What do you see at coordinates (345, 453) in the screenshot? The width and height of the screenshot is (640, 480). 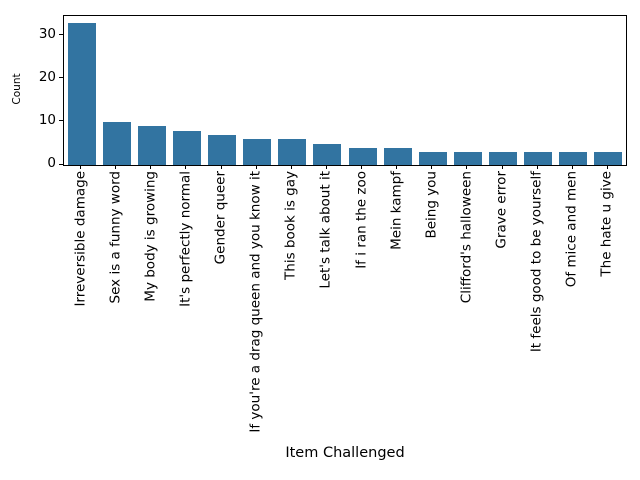 I see `x-axis-label: Item Challenged` at bounding box center [345, 453].